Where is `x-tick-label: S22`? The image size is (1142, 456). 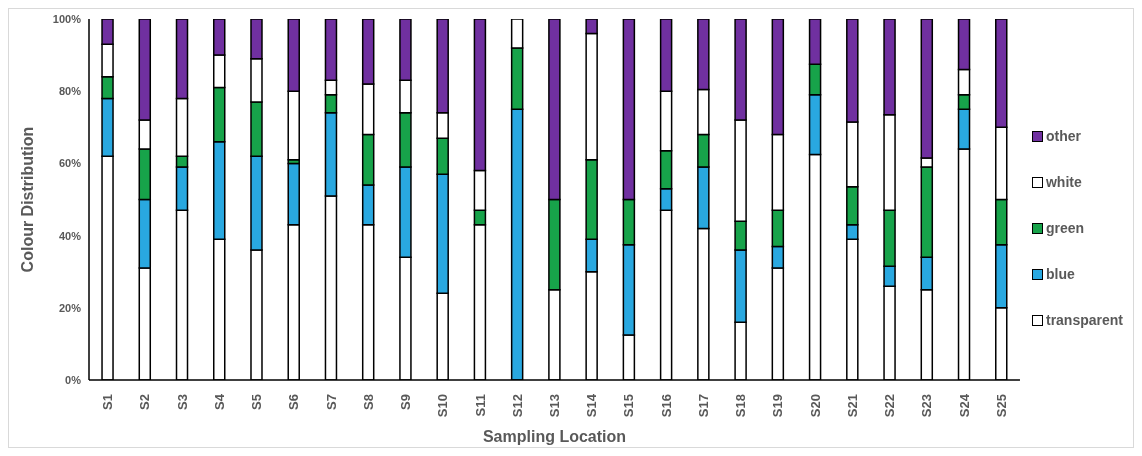
x-tick-label: S22 is located at coordinates (890, 406).